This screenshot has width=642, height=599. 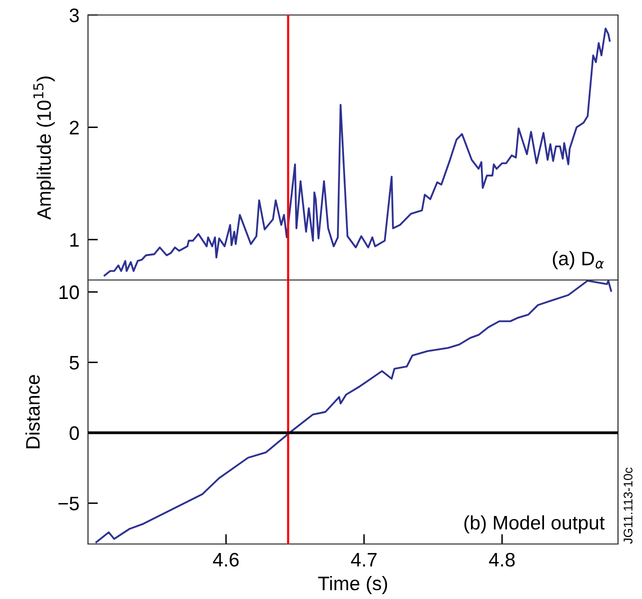 What do you see at coordinates (44, 148) in the screenshot?
I see `y-axis-title: Amplitude (10$^{15}$)` at bounding box center [44, 148].